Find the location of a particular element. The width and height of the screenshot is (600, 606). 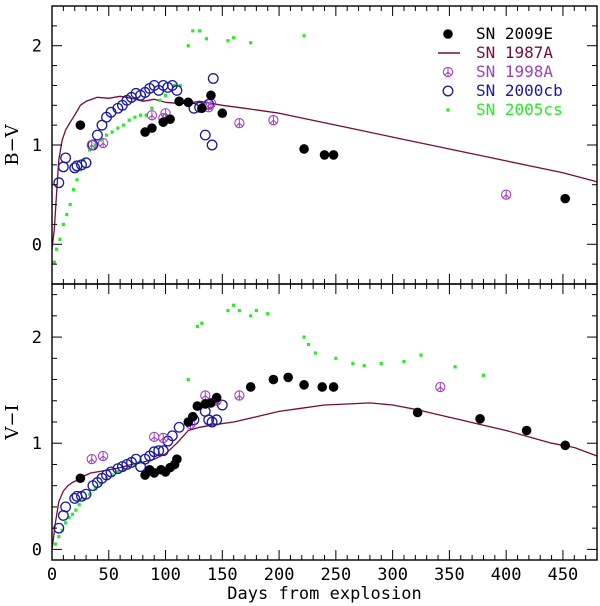

x-tick-label: 0 is located at coordinates (52, 575).